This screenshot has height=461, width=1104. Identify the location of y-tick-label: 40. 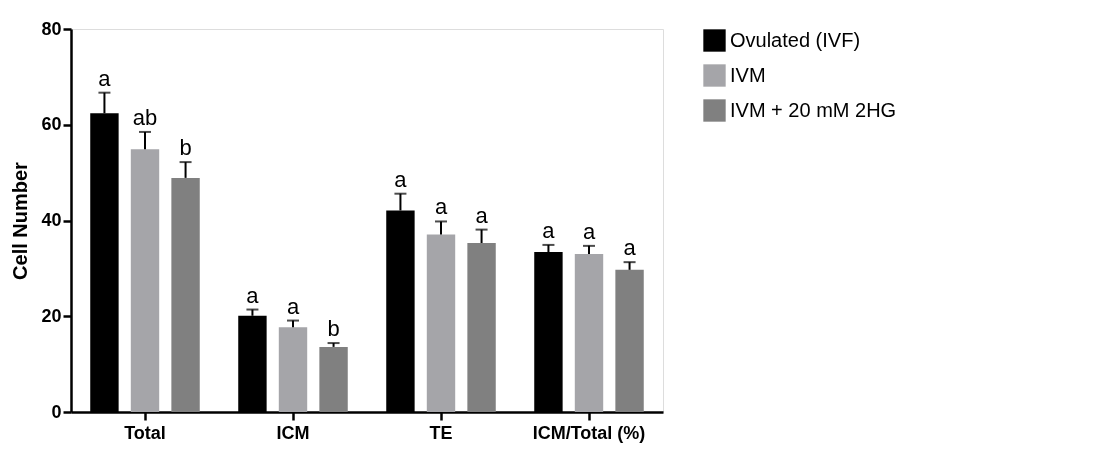
(51, 220).